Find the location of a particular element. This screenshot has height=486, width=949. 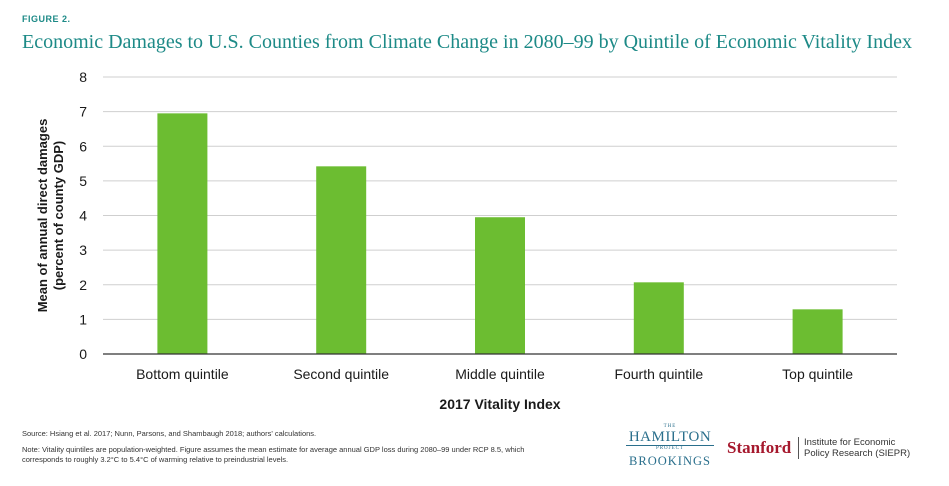

x-tick-label: Bottom quintile is located at coordinates (182, 374).